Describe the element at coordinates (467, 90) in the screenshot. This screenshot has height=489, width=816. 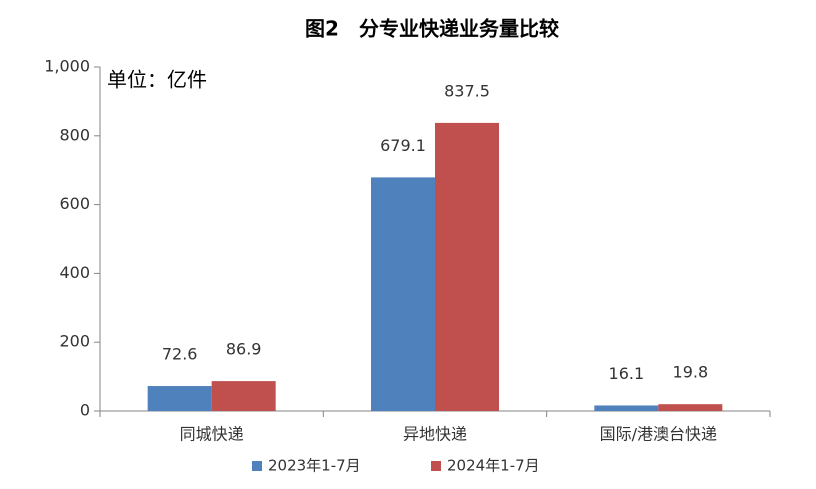
I see `value-label: 837.5` at that location.